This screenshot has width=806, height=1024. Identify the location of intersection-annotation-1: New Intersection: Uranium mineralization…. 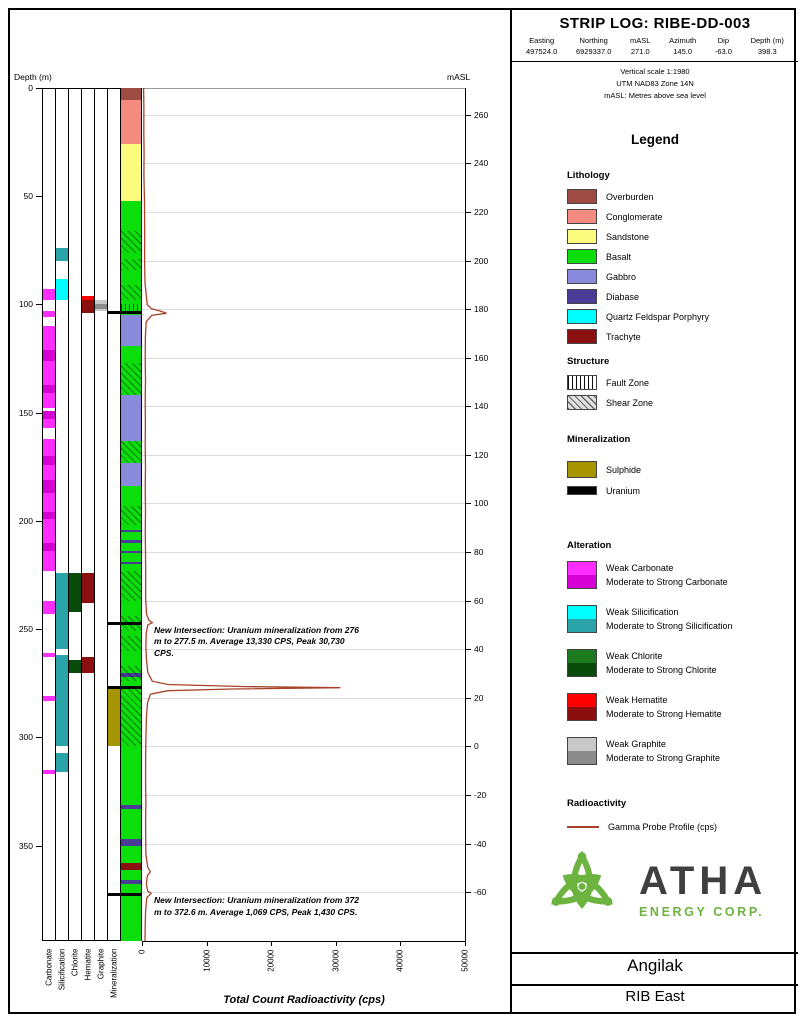
(256, 641).